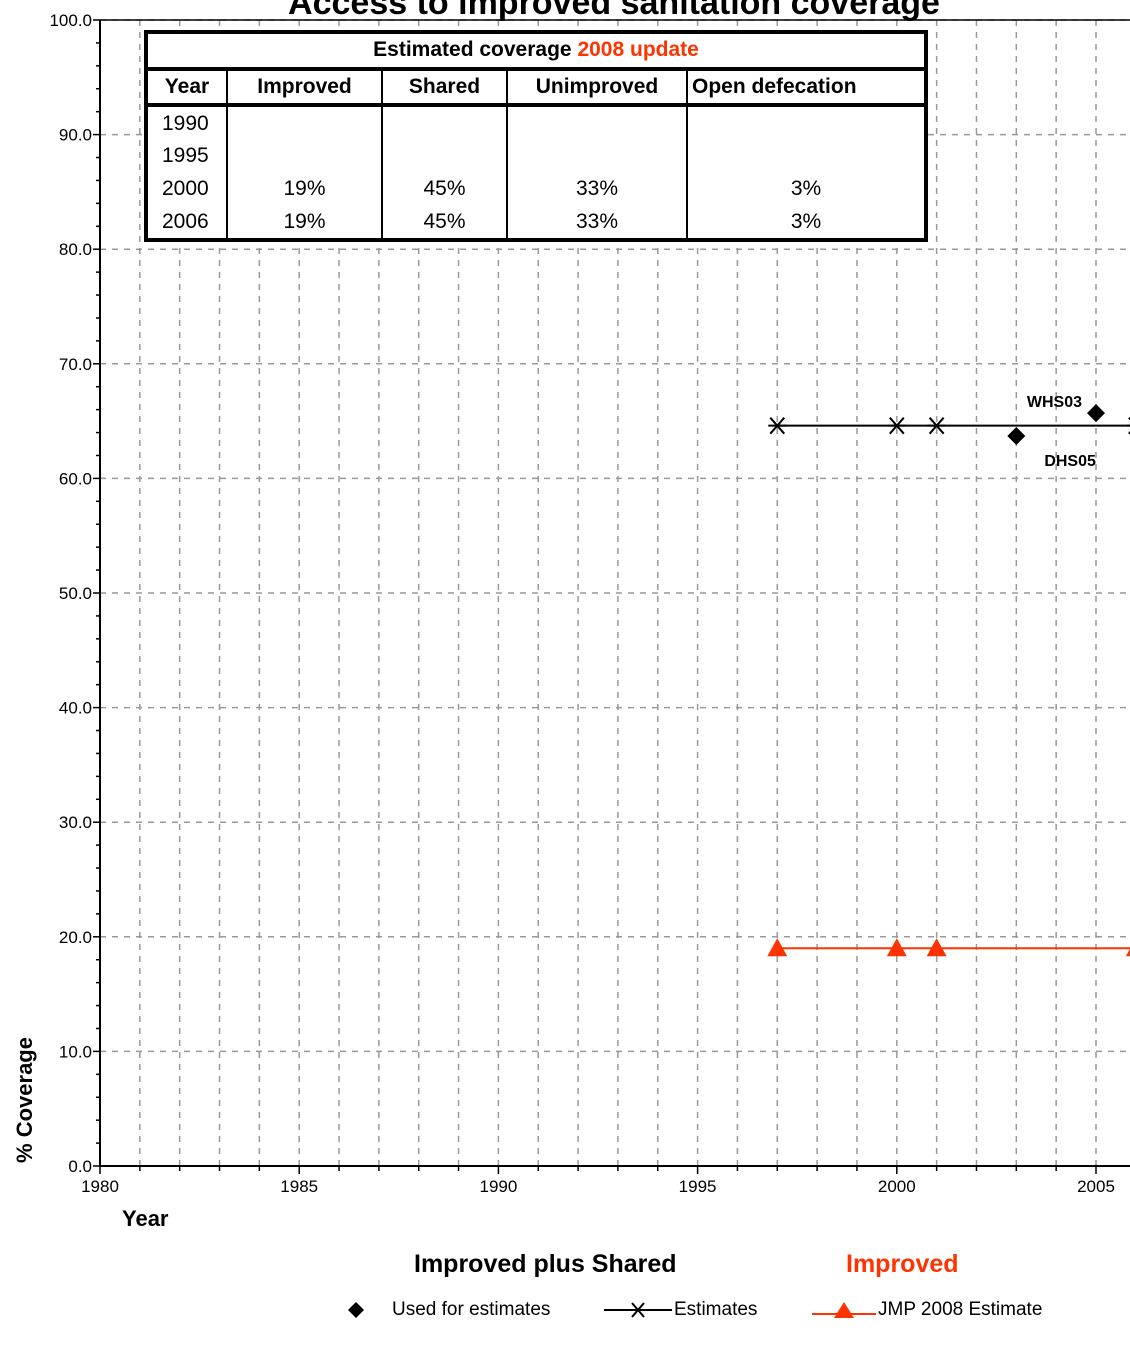 Image resolution: width=1130 pixels, height=1353 pixels. What do you see at coordinates (1054, 402) in the screenshot?
I see `data-label: WHS03` at bounding box center [1054, 402].